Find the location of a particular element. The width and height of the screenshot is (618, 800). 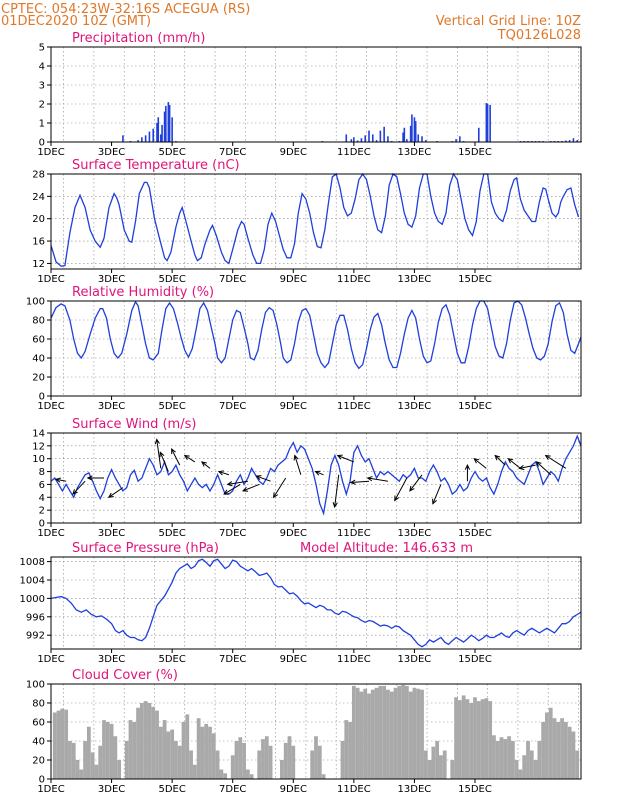

header-model: TQ0126L028 is located at coordinates (539, 35).